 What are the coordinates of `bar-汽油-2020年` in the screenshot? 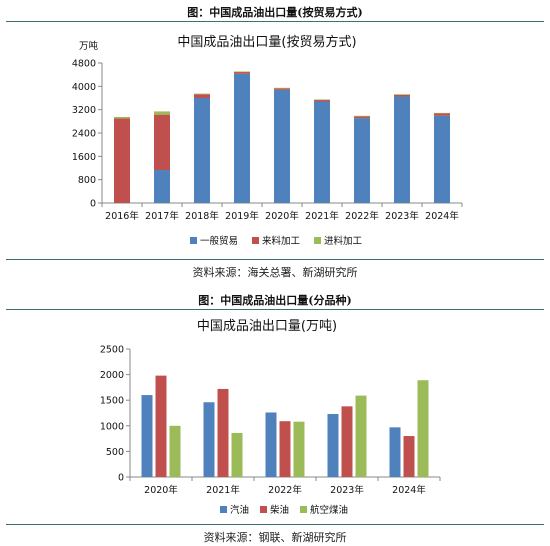 It's located at (147, 436).